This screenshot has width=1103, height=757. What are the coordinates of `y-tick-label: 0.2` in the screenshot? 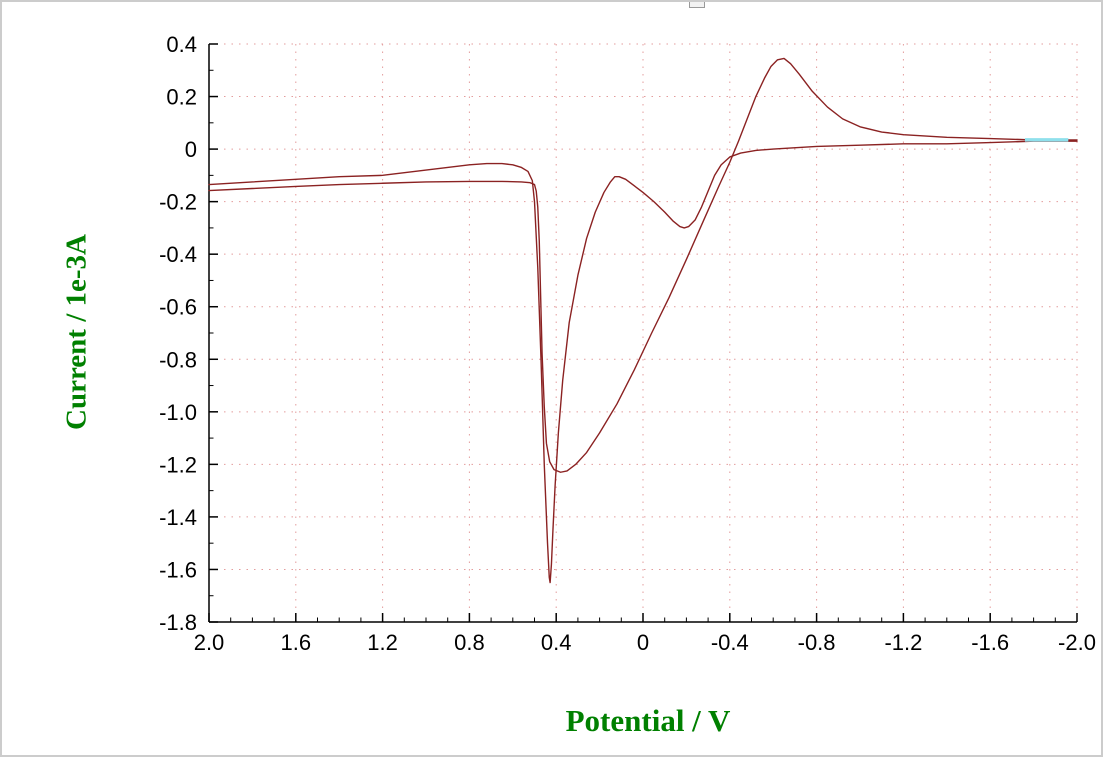 It's located at (181, 97).